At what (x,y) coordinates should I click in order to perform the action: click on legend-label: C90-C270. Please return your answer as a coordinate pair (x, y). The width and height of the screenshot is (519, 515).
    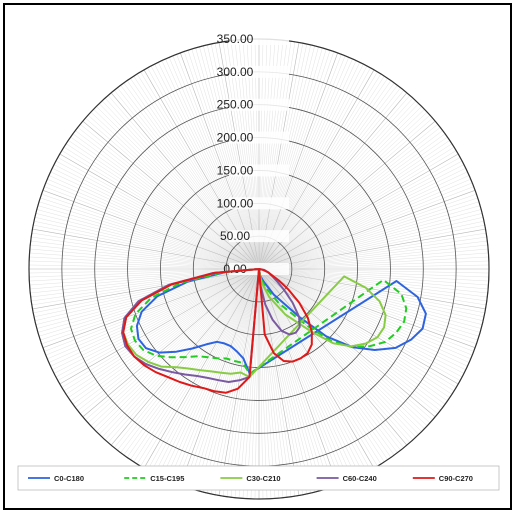
    Looking at the image, I should click on (456, 478).